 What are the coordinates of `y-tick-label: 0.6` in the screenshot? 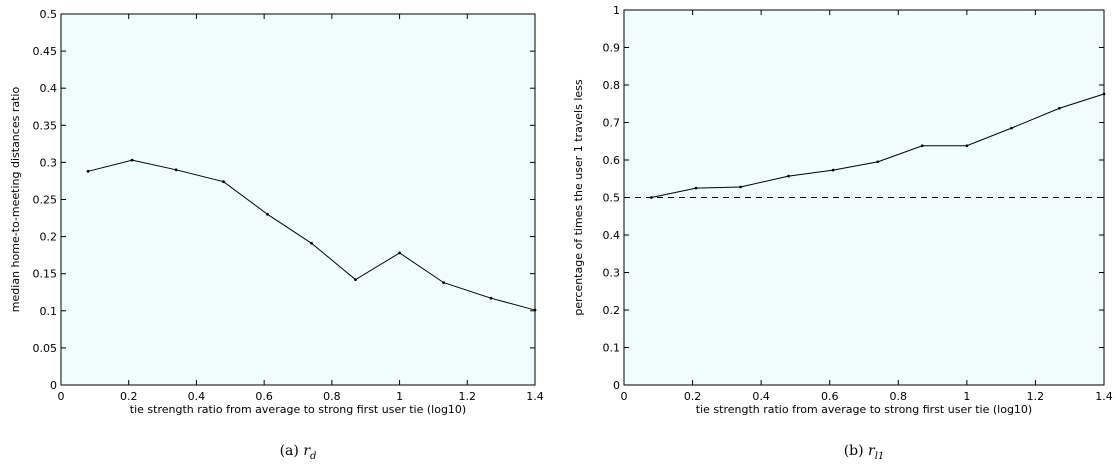 It's located at (612, 160).